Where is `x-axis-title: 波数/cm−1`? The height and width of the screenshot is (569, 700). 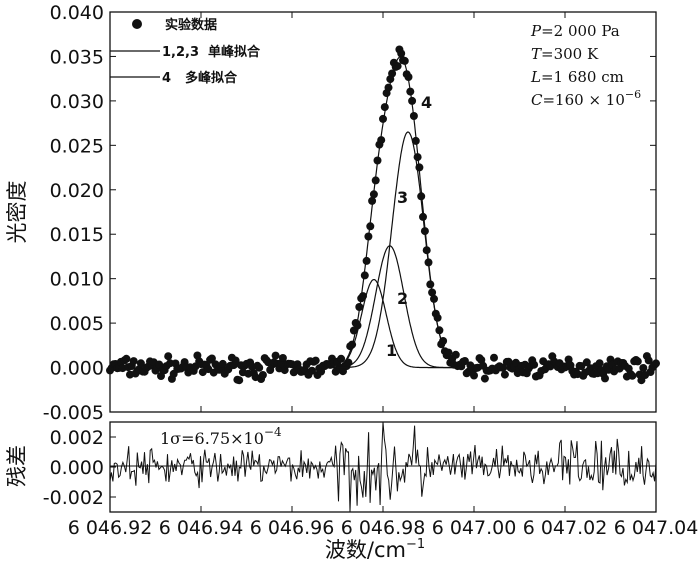 x-axis-title: 波数/cm−1 is located at coordinates (375, 549).